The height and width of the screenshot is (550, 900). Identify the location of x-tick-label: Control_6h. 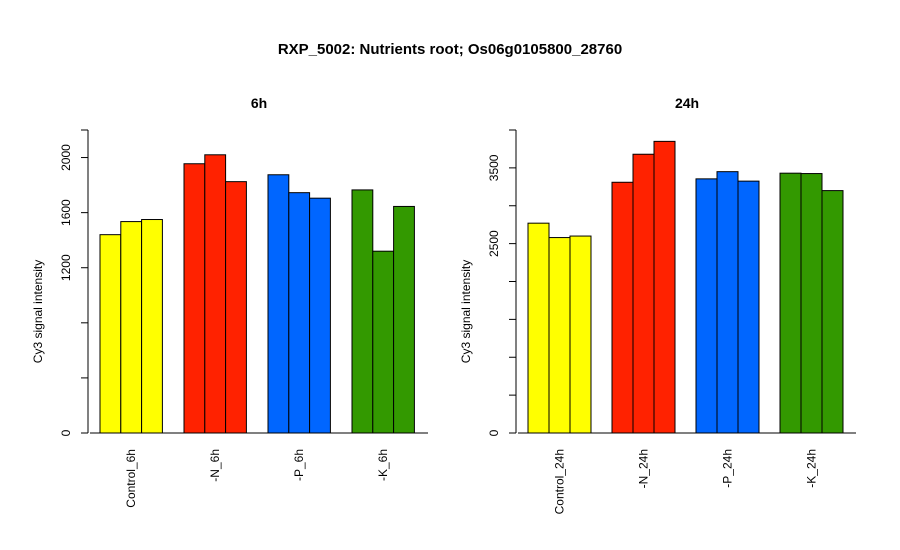
(131, 478).